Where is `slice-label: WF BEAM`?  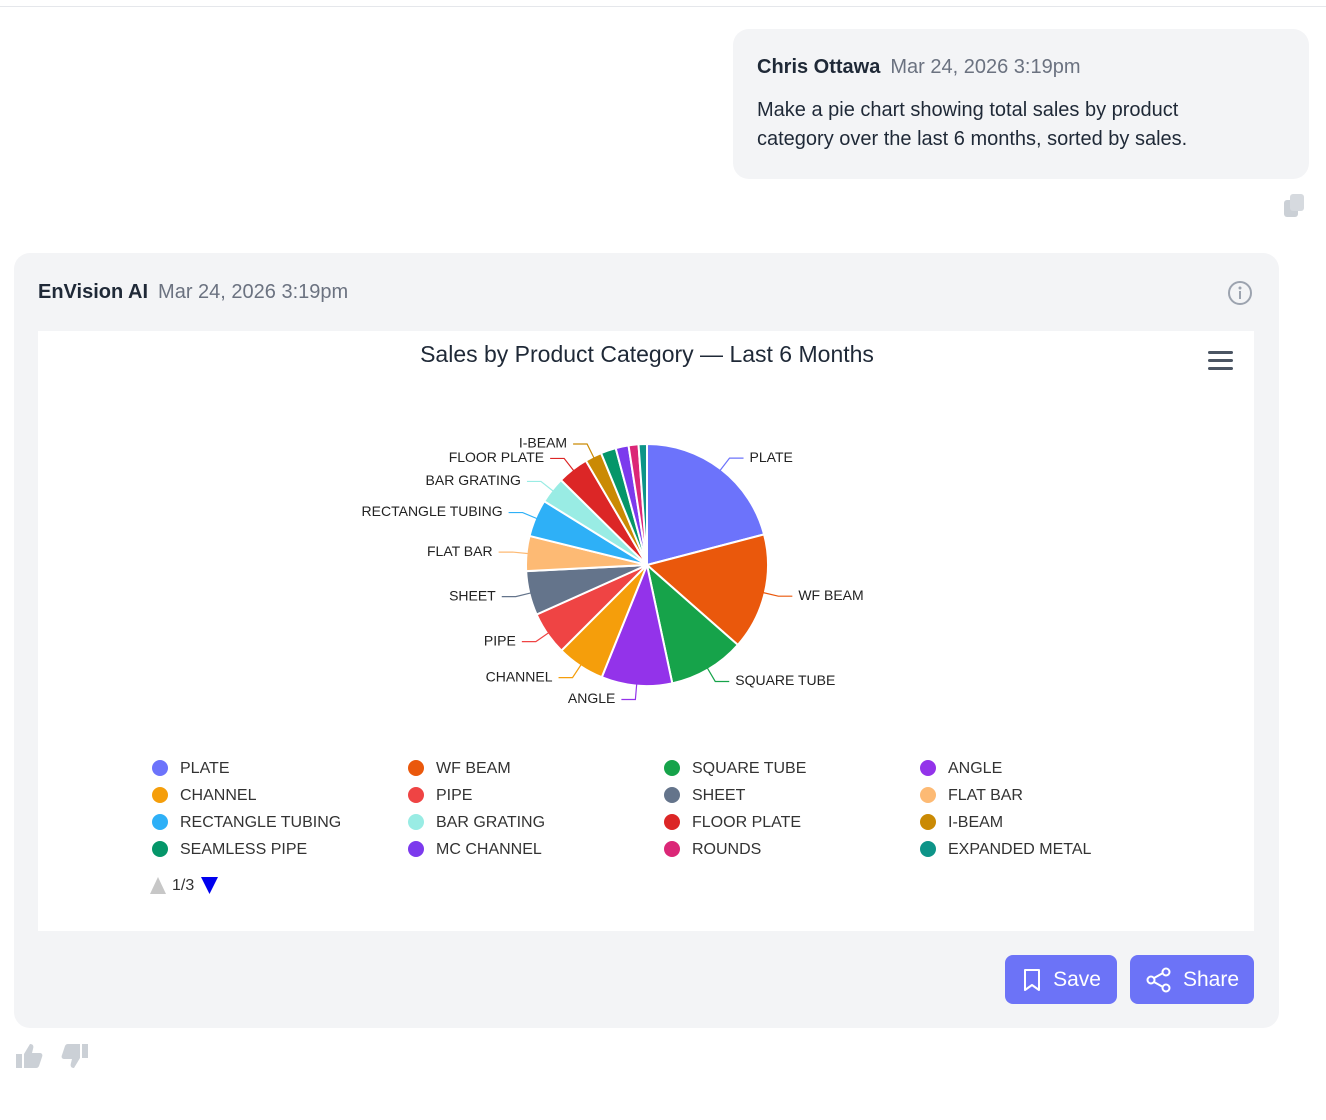
slice-label: WF BEAM is located at coordinates (830, 595).